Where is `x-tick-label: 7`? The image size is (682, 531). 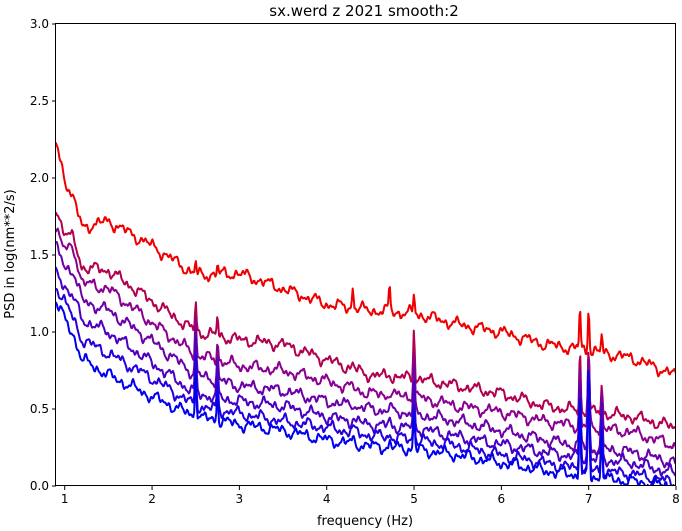 x-tick-label: 7 is located at coordinates (589, 499).